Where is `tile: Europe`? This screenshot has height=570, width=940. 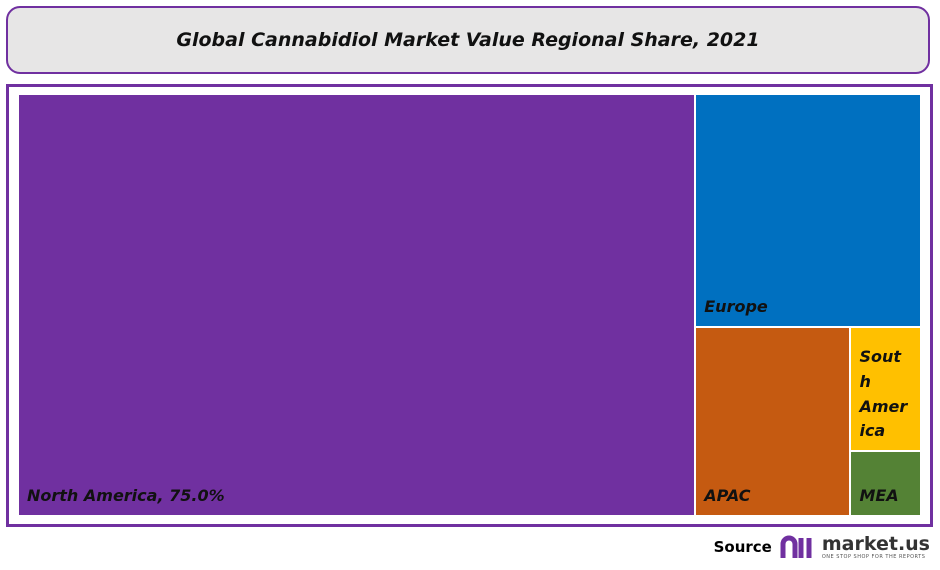
tile: Europe is located at coordinates (808, 210).